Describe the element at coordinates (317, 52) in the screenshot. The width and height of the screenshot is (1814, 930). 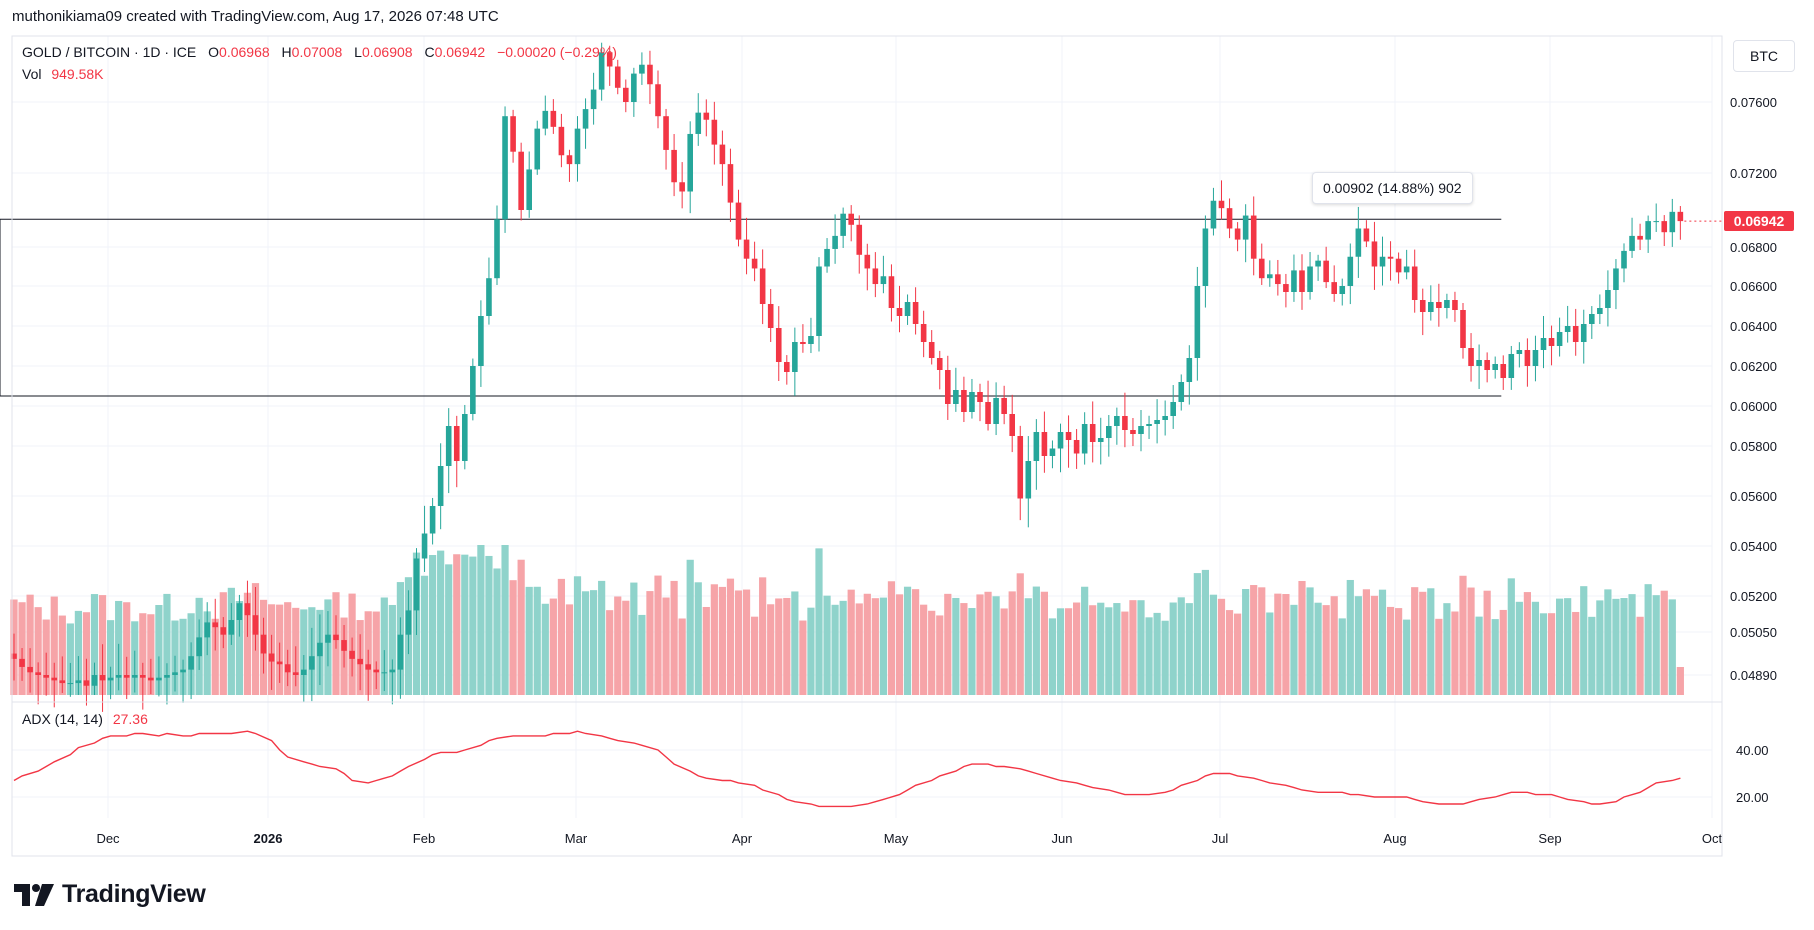
I see `high-value: 0.07008` at that location.